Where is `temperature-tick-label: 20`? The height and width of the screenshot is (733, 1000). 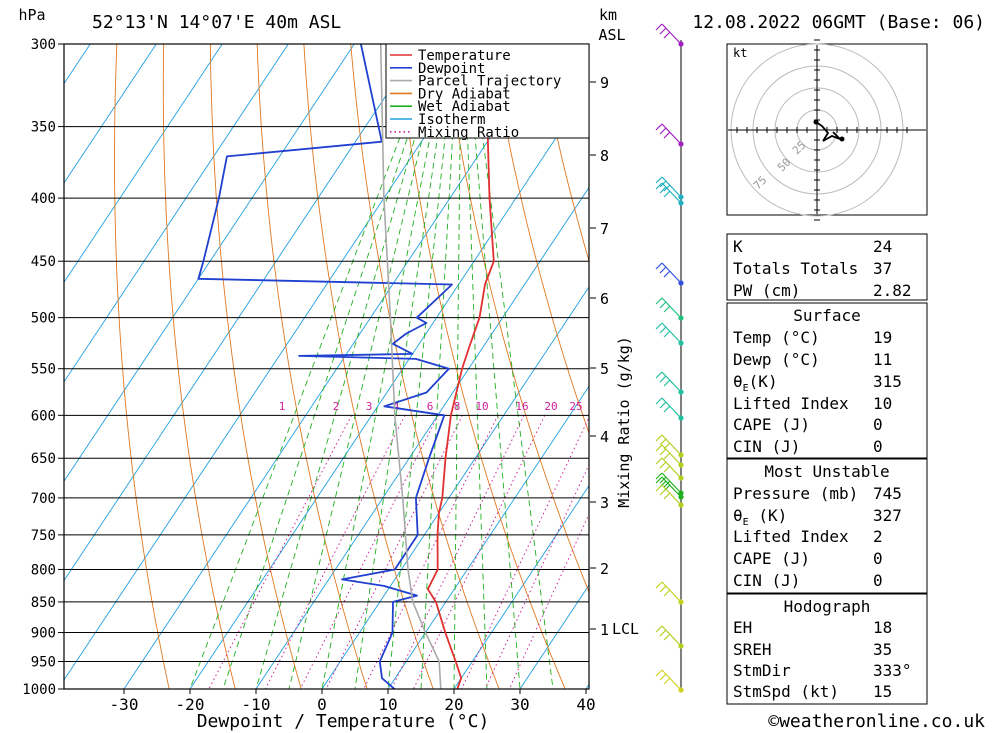
temperature-tick-label: 20 is located at coordinates (453, 704).